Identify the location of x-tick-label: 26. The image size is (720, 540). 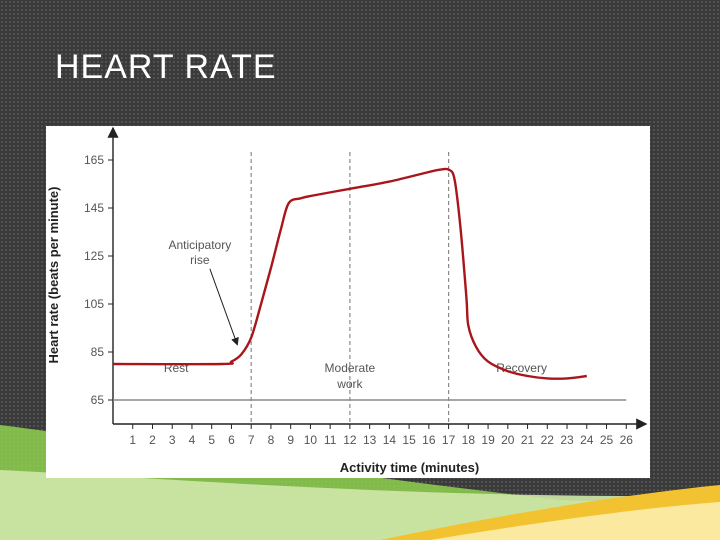
(627, 440).